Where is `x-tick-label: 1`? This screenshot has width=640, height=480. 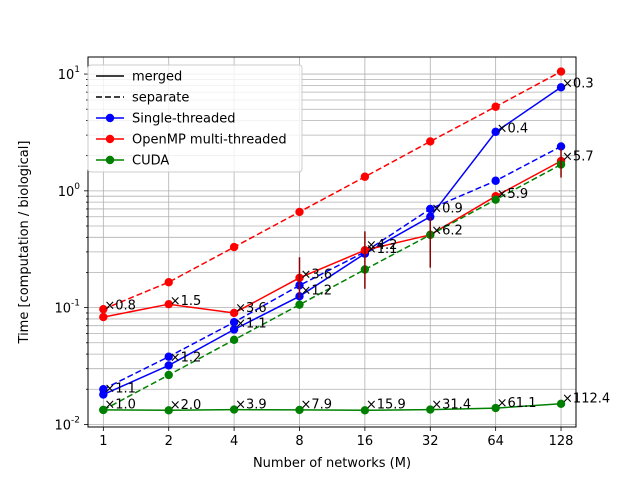
x-tick-label: 1 is located at coordinates (103, 441).